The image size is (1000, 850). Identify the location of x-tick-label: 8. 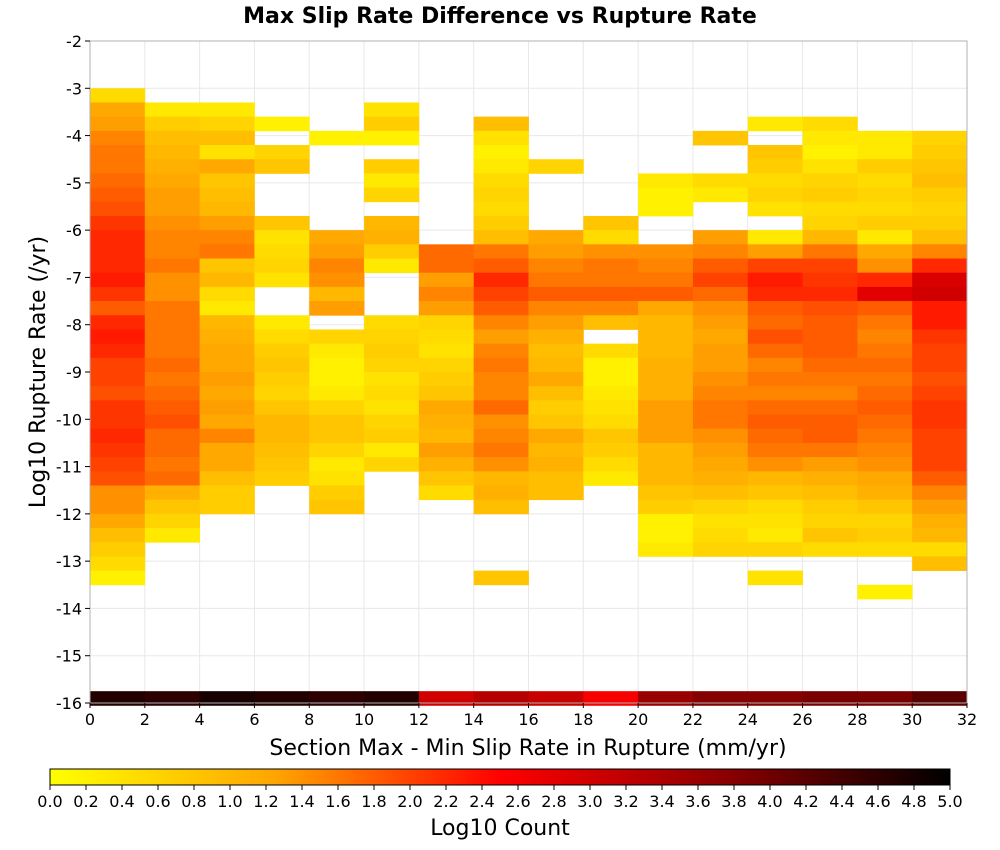
(309, 719).